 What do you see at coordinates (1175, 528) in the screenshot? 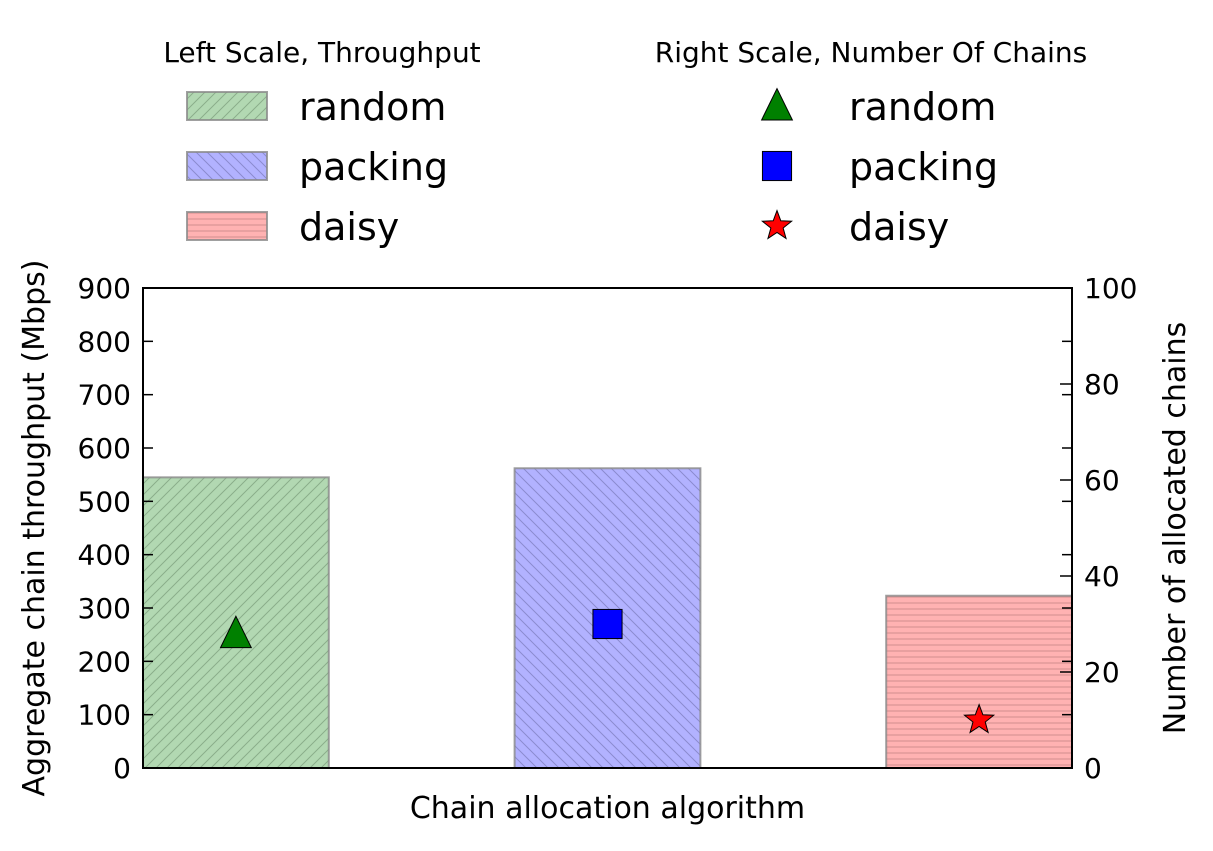
I see `right-axis-label: Number of allocated chains` at bounding box center [1175, 528].